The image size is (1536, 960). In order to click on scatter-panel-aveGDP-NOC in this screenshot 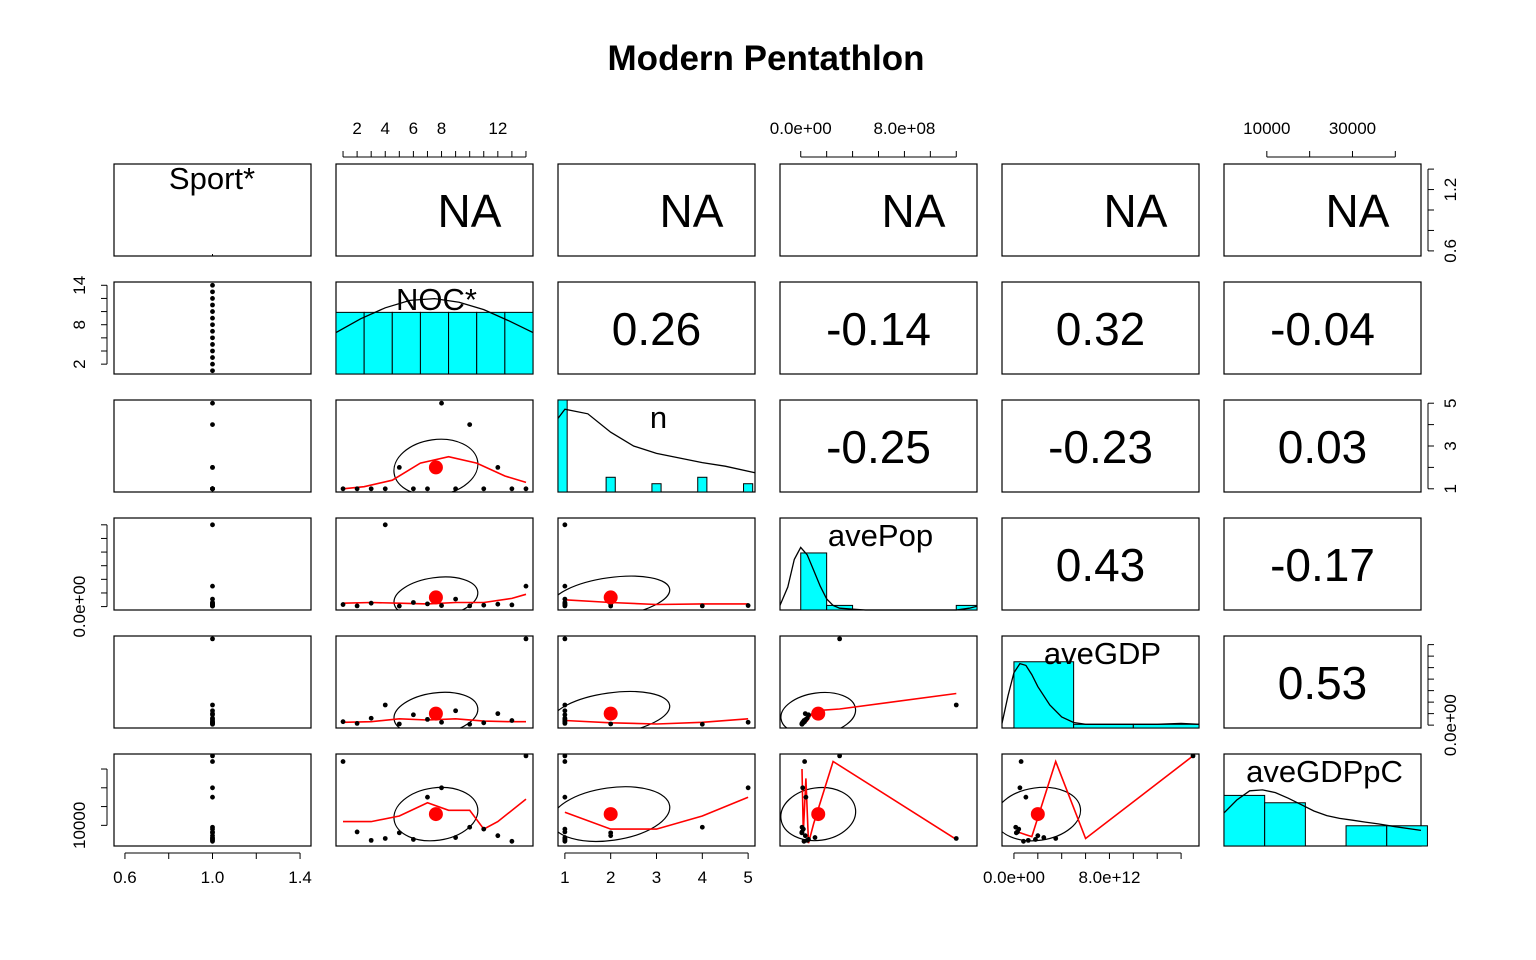, I will do `click(434, 682)`.